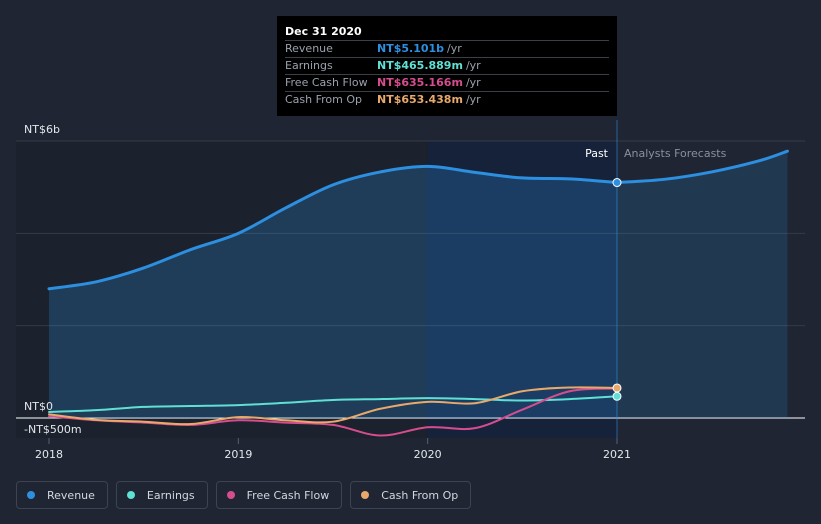 This screenshot has height=524, width=821. I want to click on tooltip-row-free-cash-flow: Free Cash Flow NT$635.166m /yr, so click(447, 82).